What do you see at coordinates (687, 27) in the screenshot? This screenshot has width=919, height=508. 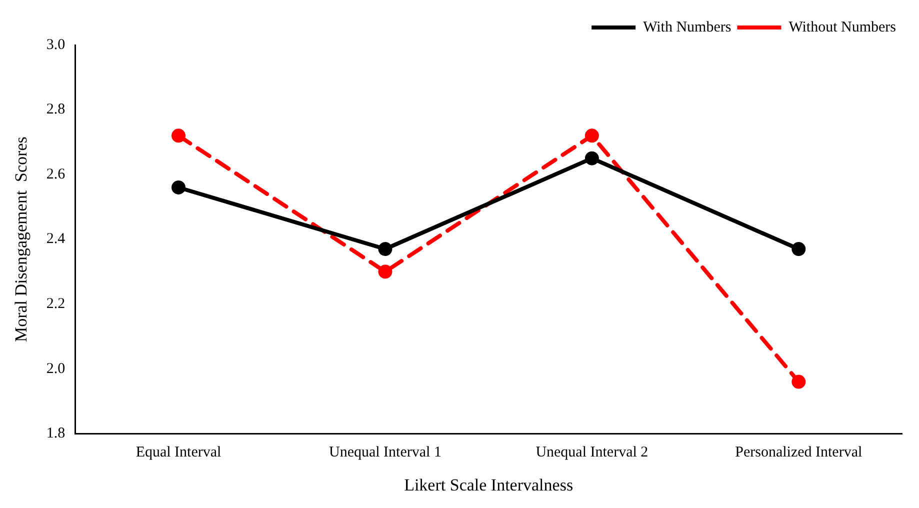 I see `legend-label: With Numbers` at bounding box center [687, 27].